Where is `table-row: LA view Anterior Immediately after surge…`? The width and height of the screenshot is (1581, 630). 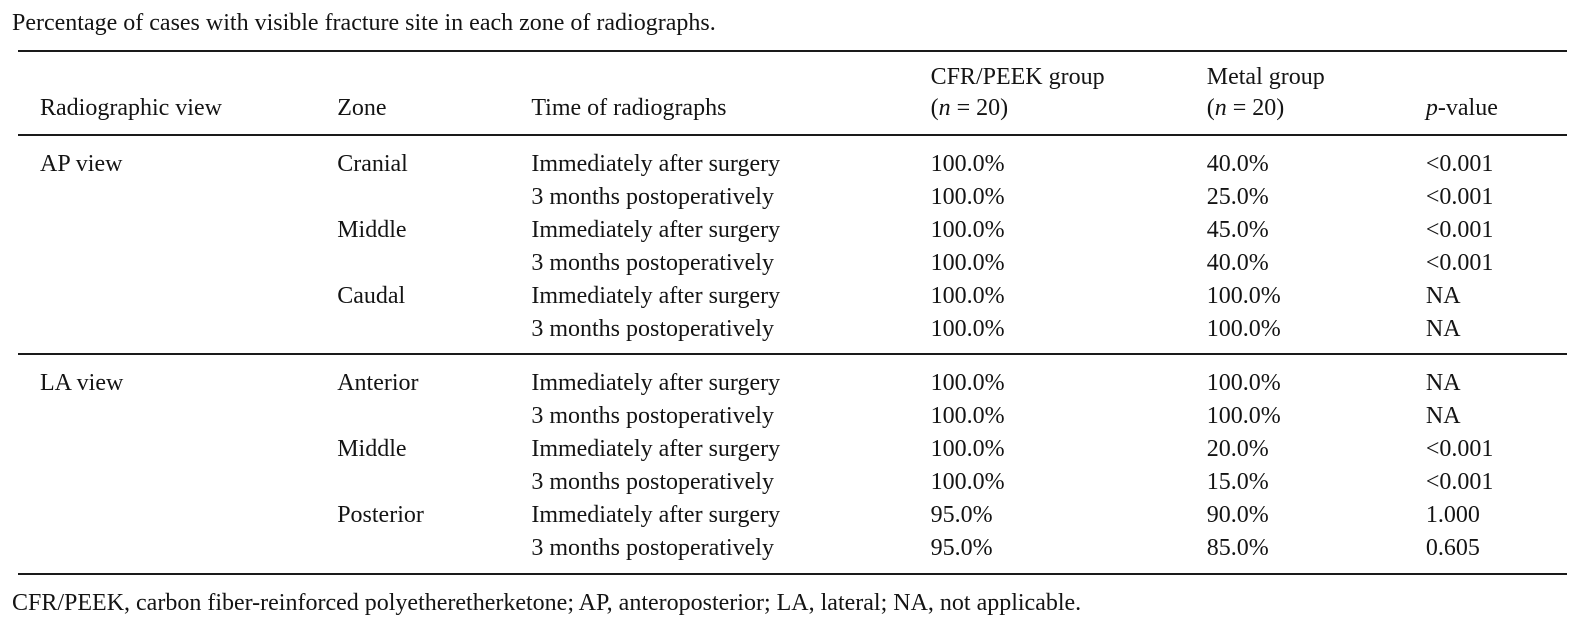
table-row: LA view Anterior Immediately after surge… is located at coordinates (792, 377).